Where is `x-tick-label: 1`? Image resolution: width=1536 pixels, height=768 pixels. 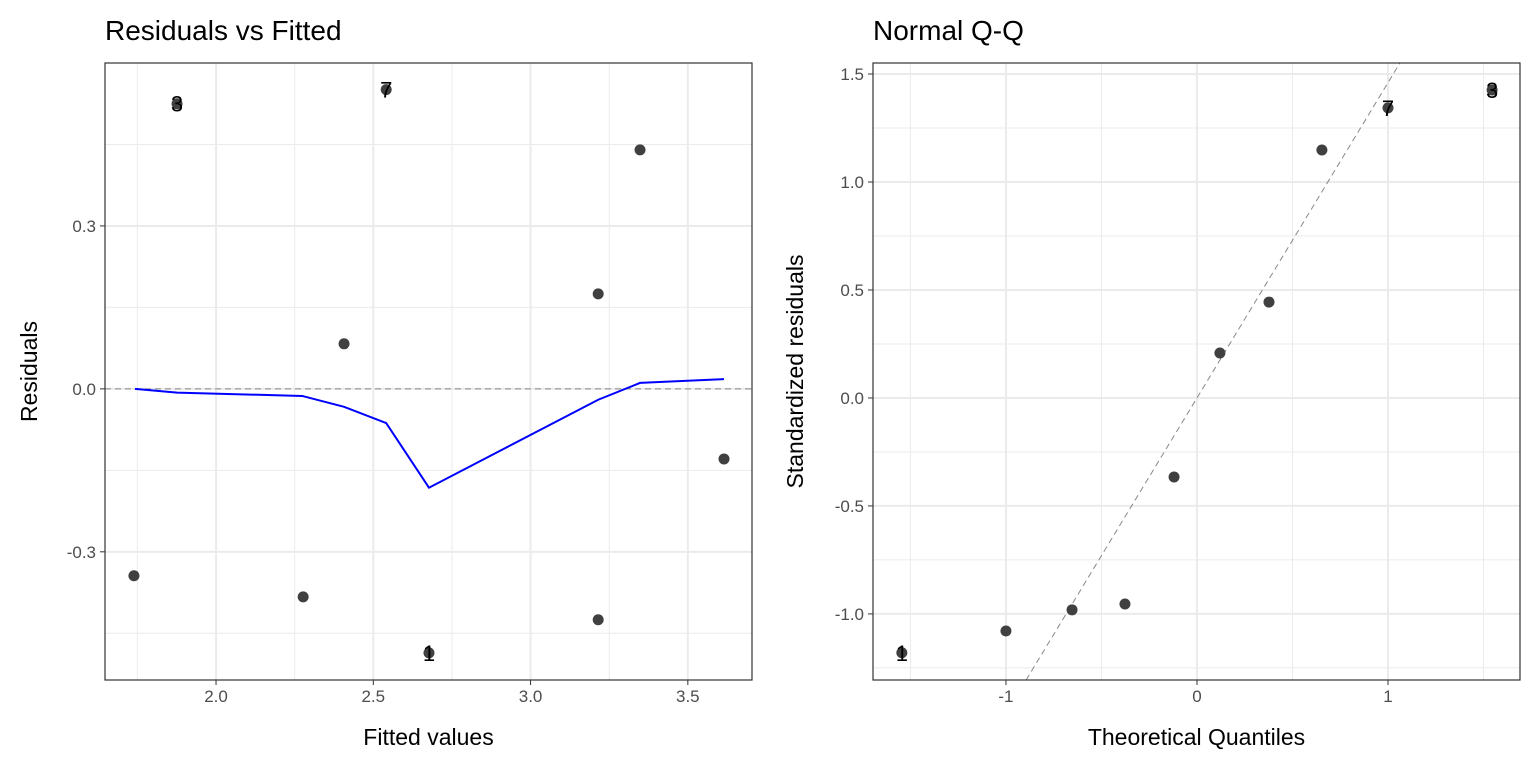
x-tick-label: 1 is located at coordinates (1387, 696).